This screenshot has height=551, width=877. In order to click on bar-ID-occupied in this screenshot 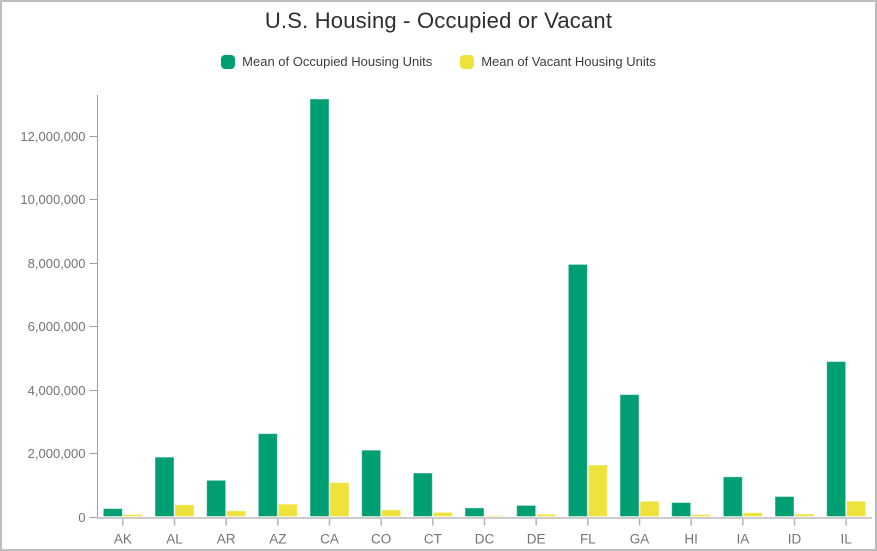, I will do `click(784, 506)`.